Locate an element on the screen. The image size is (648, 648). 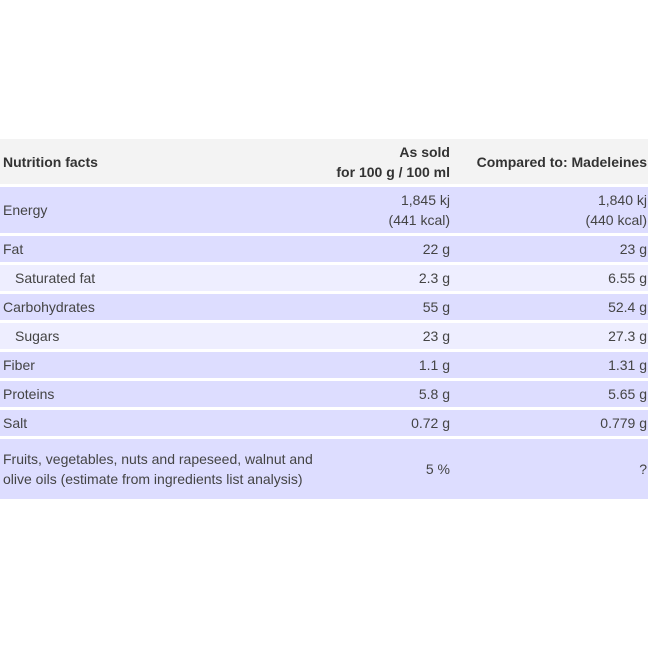
row-label: Fat is located at coordinates (13, 249).